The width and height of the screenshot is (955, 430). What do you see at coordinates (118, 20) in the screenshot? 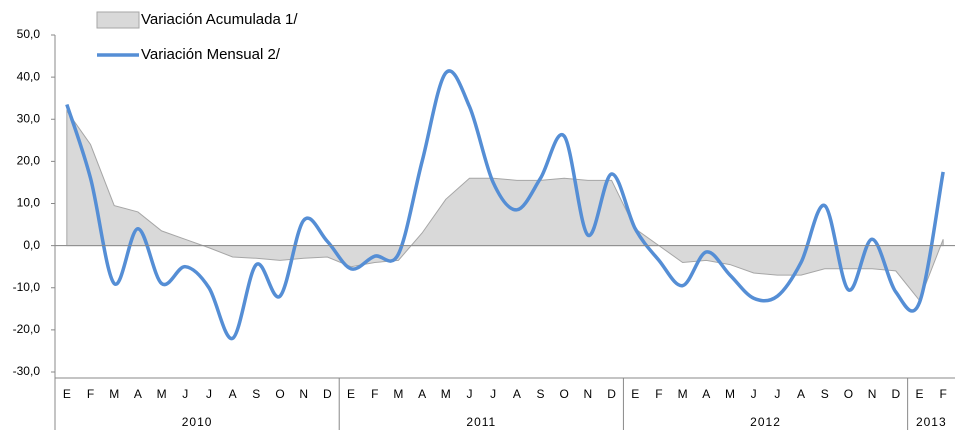
I see `legend-swatch` at bounding box center [118, 20].